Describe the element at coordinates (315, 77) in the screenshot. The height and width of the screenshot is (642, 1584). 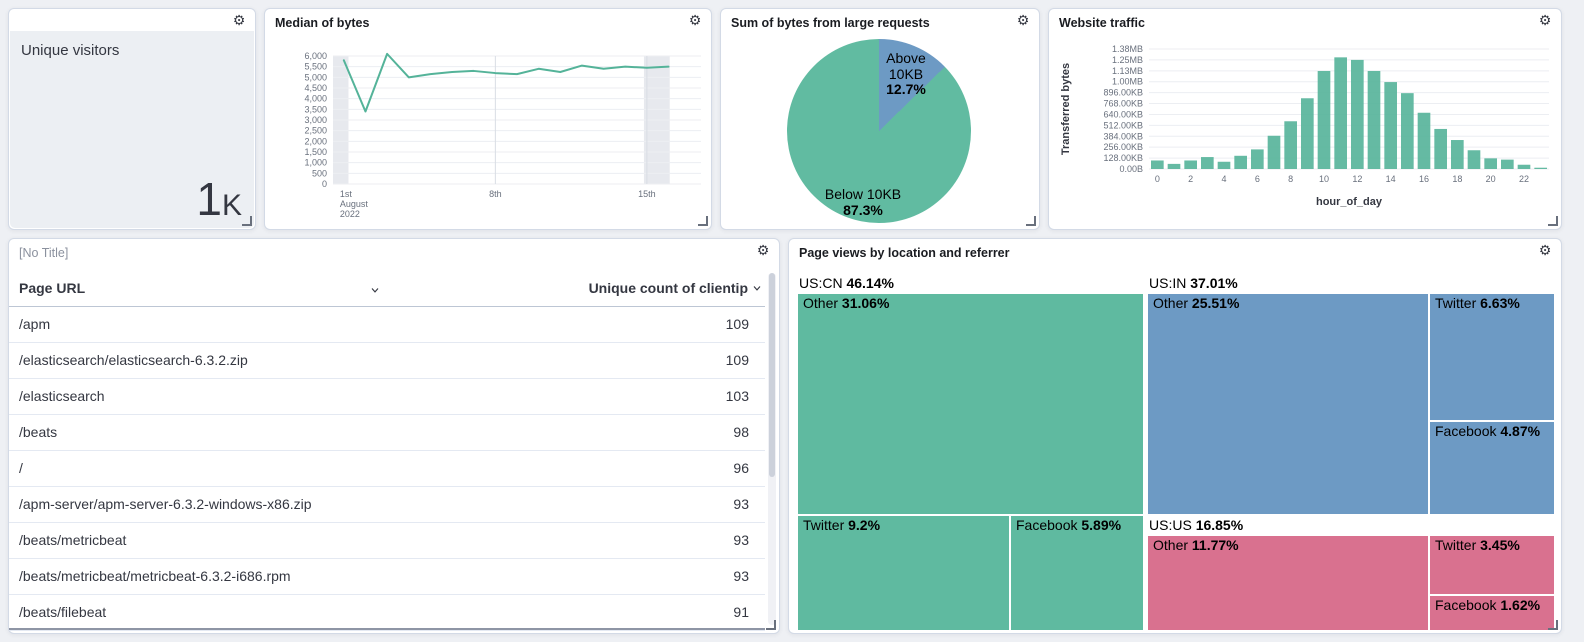
I see `svg-text: 5,000` at that location.